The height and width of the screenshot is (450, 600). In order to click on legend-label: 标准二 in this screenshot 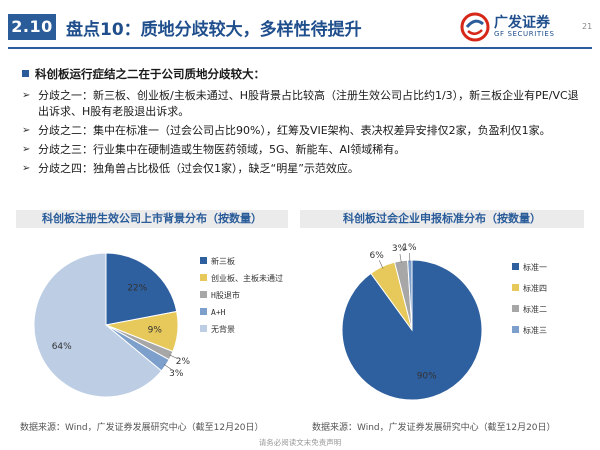, I will do `click(535, 309)`.